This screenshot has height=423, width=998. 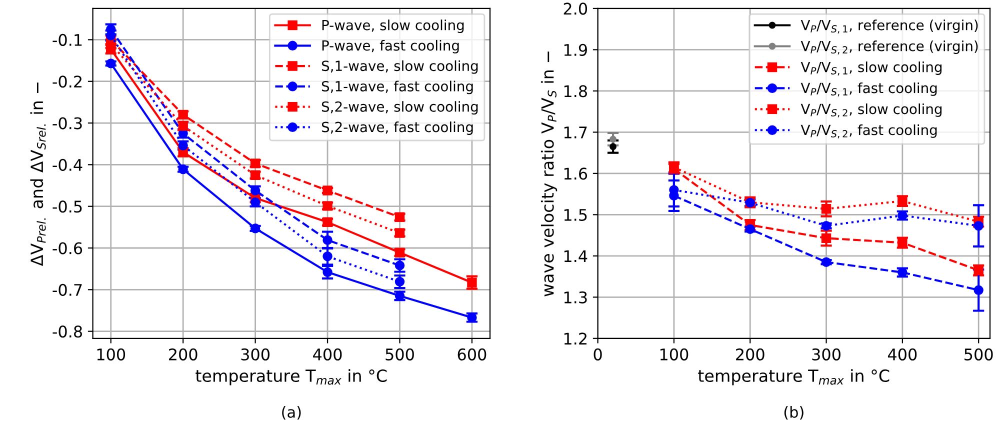 I want to click on y-tick-label: -0.4, so click(x=67, y=164).